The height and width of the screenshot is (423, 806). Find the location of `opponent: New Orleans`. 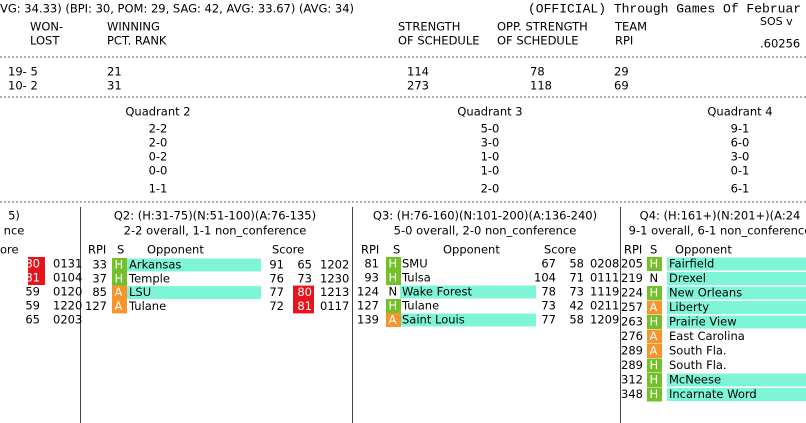

opponent: New Orleans is located at coordinates (705, 293).